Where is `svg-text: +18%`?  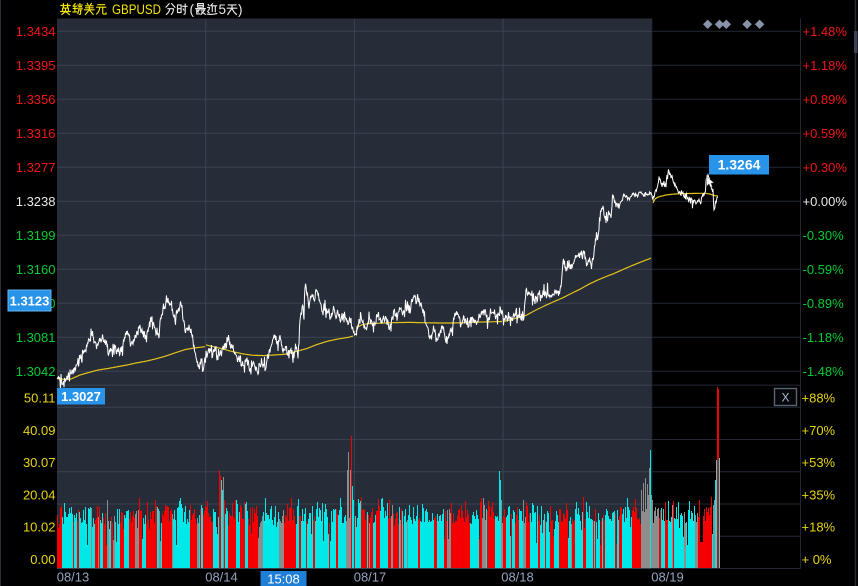 svg-text: +18% is located at coordinates (819, 527).